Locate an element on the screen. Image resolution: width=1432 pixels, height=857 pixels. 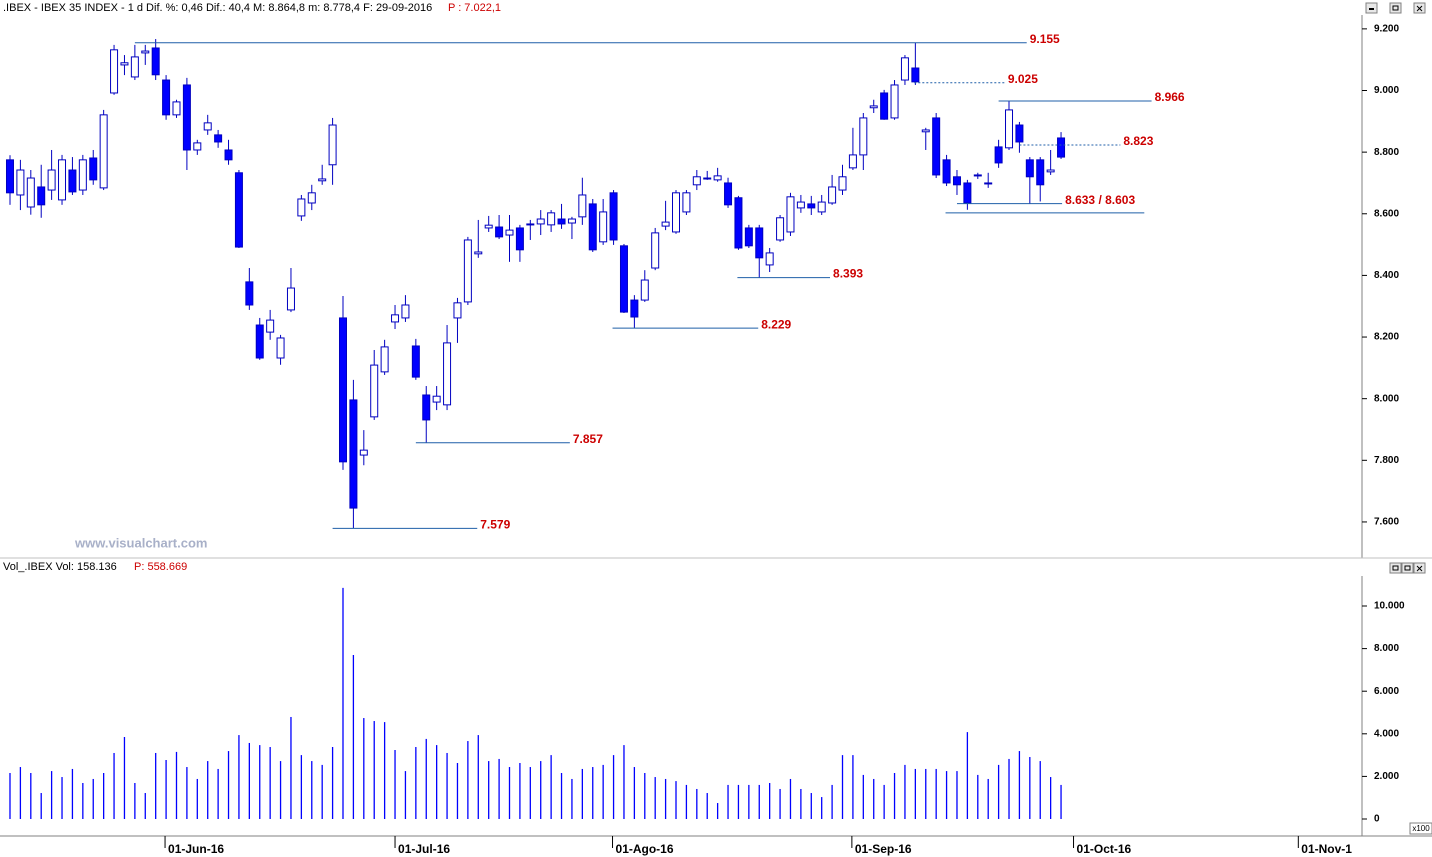
level-label: 8.229 is located at coordinates (776, 324).